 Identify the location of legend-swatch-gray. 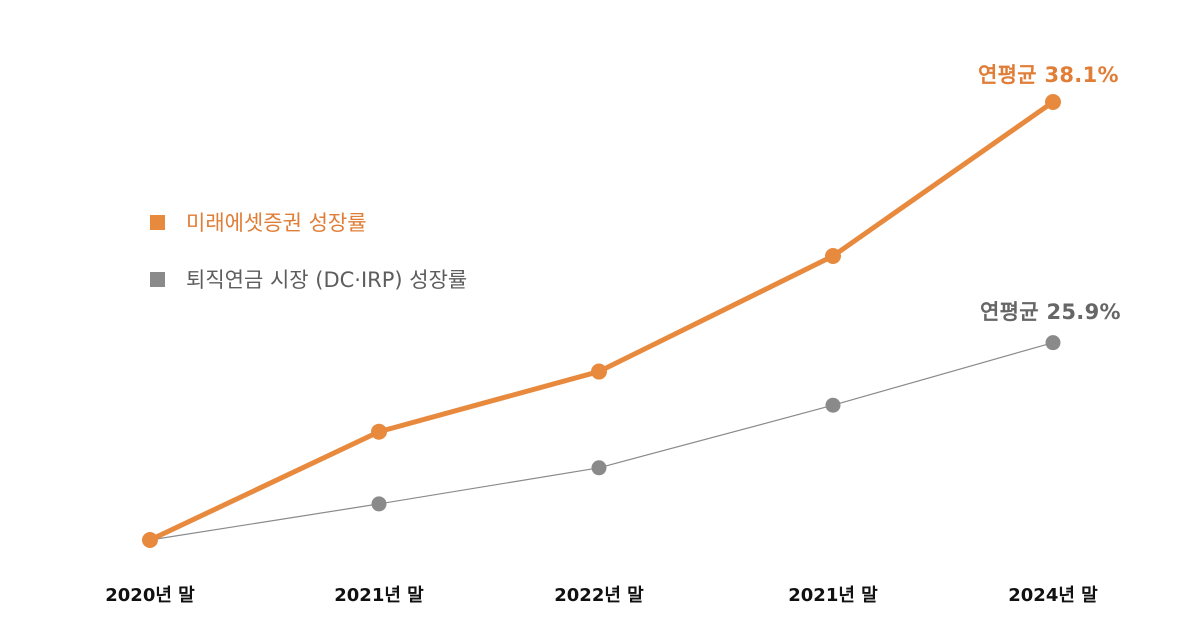
(157, 279).